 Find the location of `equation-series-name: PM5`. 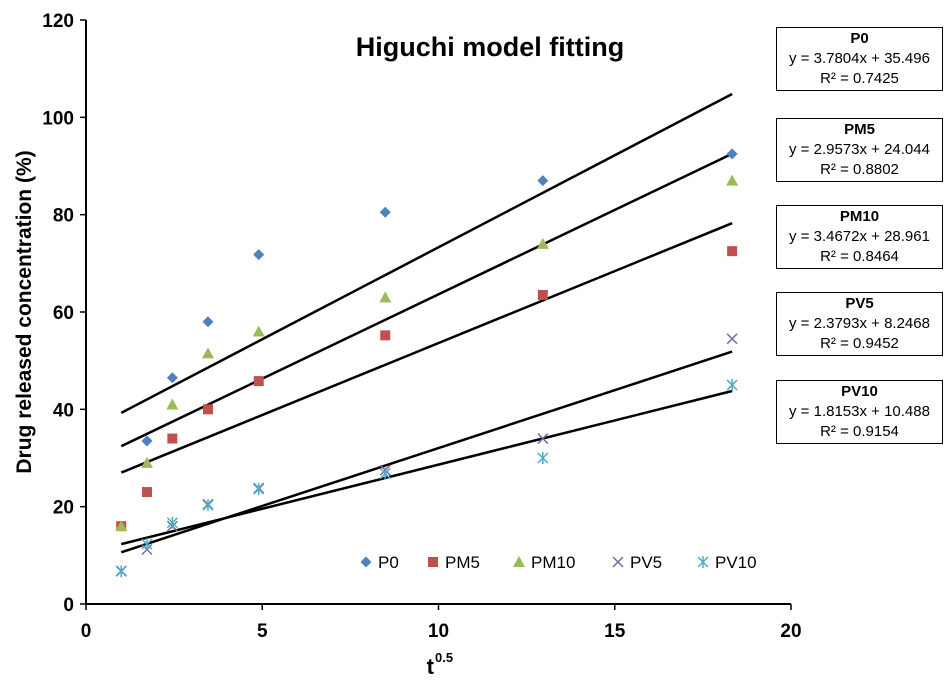

equation-series-name: PM5 is located at coordinates (859, 129).